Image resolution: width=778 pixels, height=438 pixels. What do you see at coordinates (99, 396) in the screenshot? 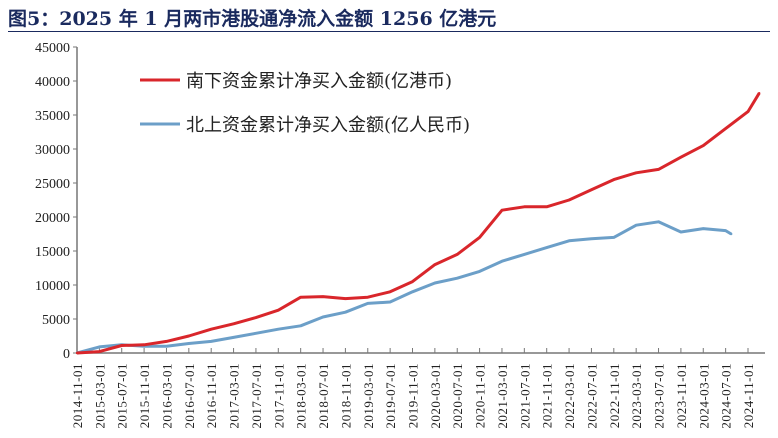
I see `x-tick-label: 2015-03-01` at bounding box center [99, 396].